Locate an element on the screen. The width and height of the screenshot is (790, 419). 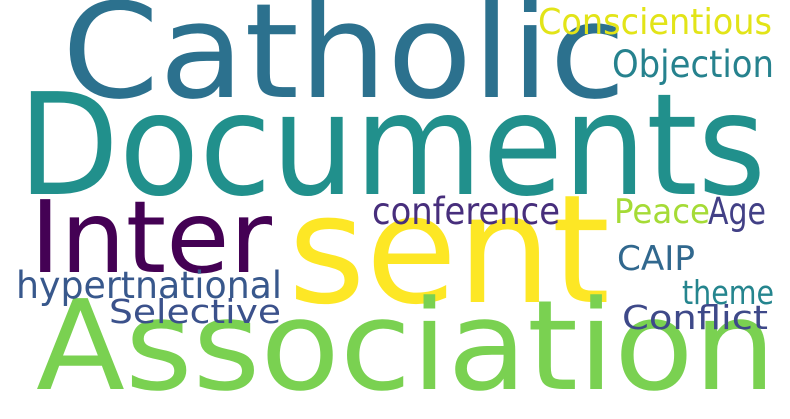
word-age: Age is located at coordinates (737, 211).